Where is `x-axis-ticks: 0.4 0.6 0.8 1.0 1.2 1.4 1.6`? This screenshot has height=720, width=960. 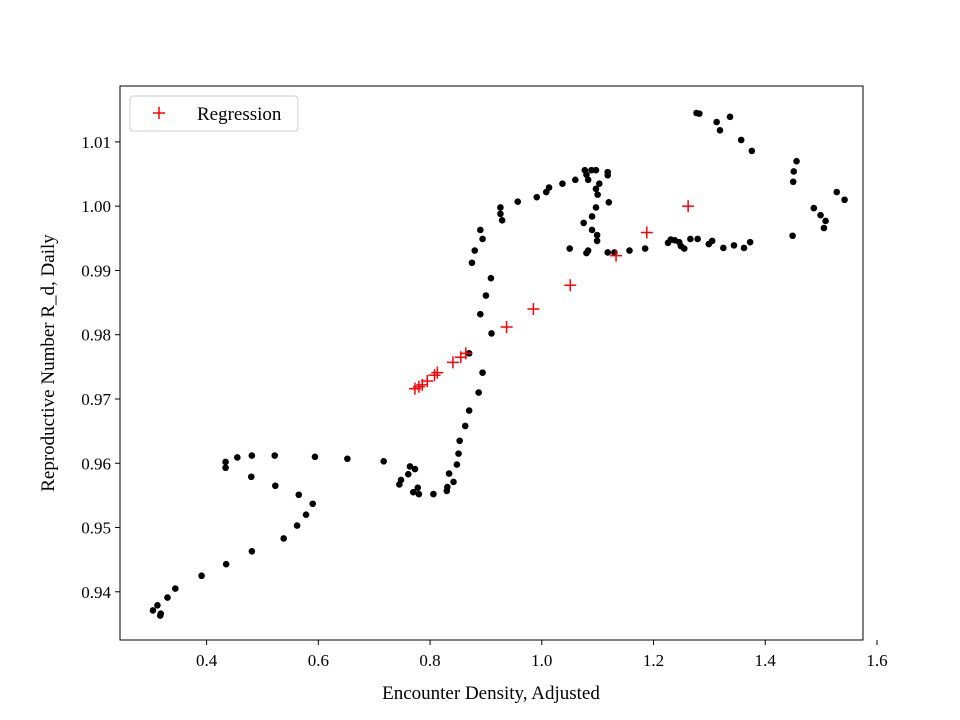
x-axis-ticks: 0.4 0.6 0.8 1.0 1.2 1.4 1.6 is located at coordinates (542, 655).